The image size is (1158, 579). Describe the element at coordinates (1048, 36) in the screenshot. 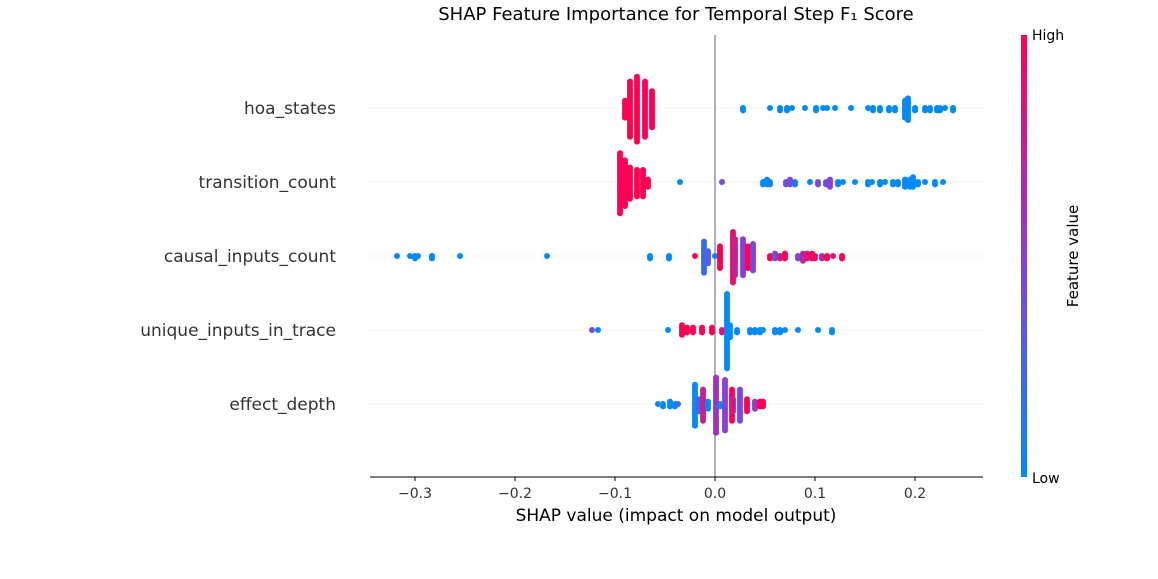

I see `colorbar-high-label: High` at that location.